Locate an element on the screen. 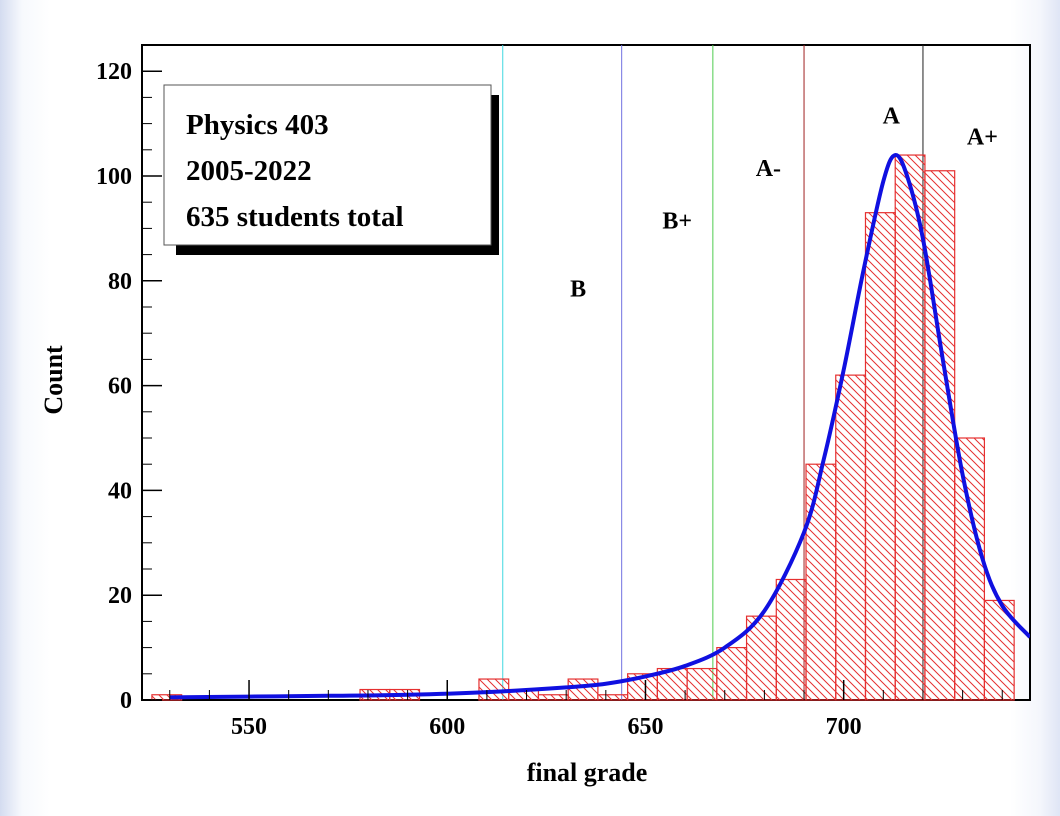  grade-label: A- is located at coordinates (768, 169).